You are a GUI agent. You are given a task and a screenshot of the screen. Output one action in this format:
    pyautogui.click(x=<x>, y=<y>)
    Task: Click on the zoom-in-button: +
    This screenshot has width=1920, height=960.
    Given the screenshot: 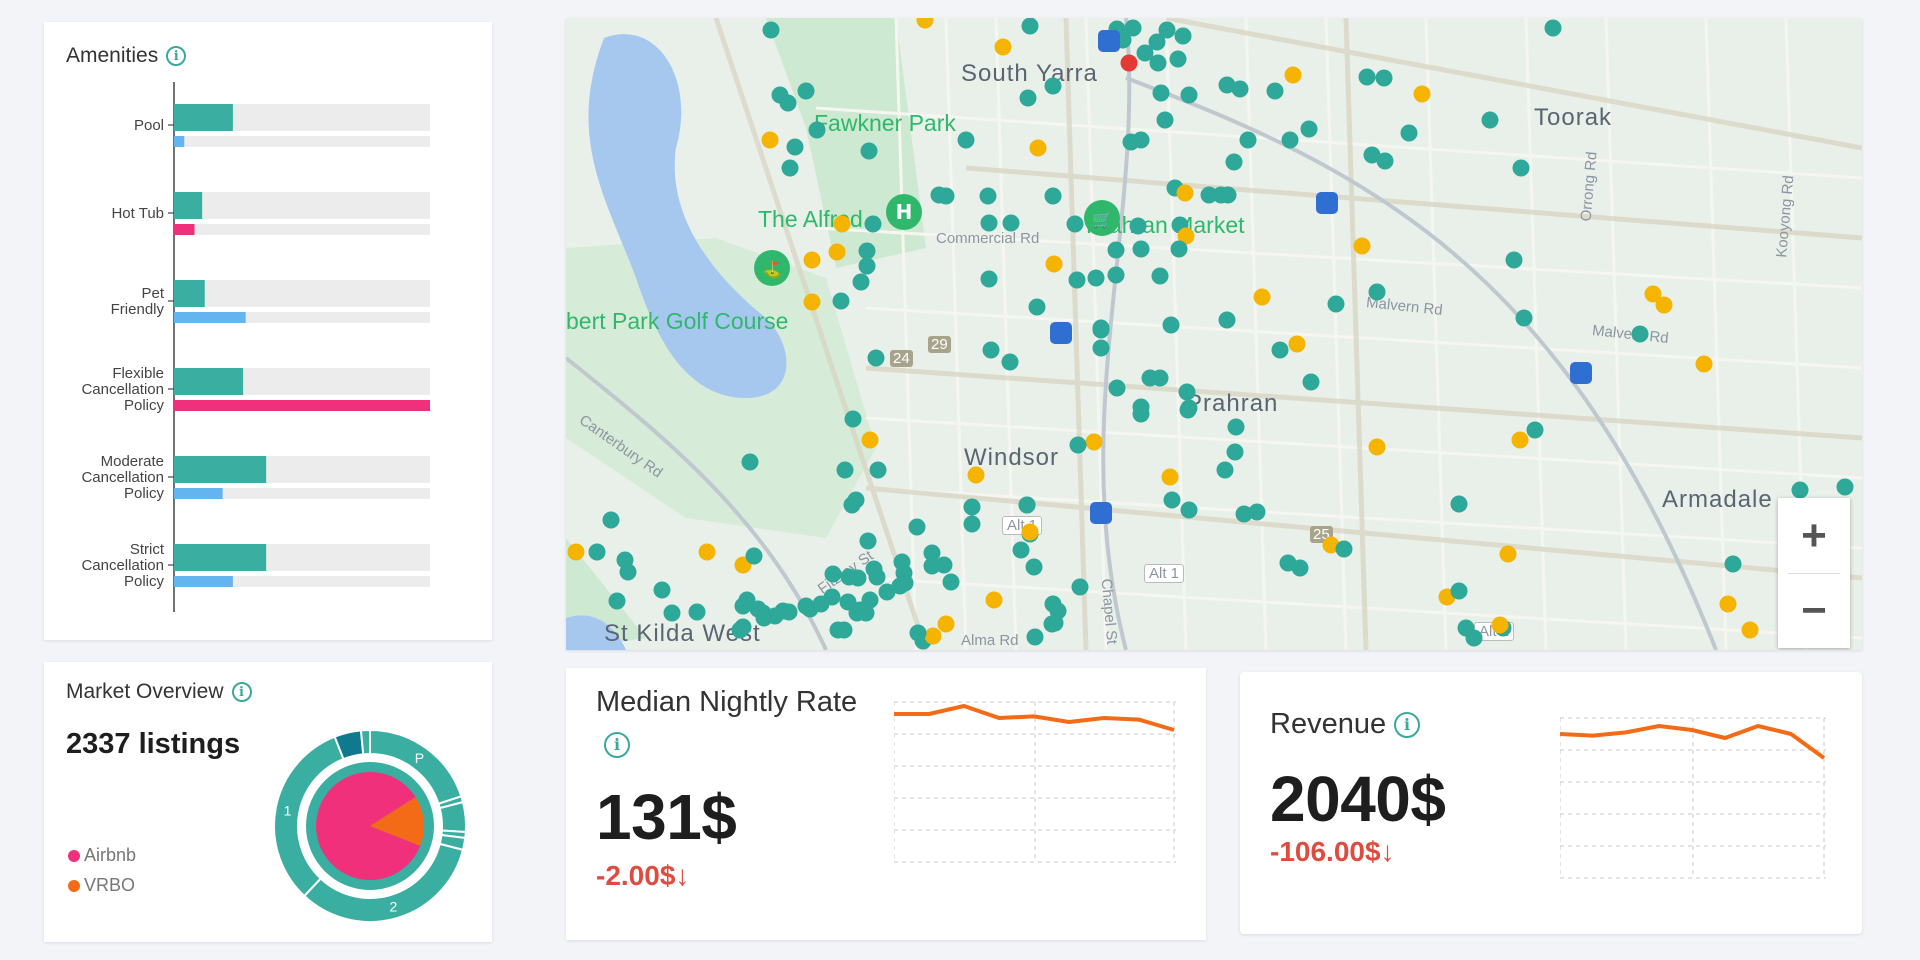 What is the action you would take?
    pyautogui.click(x=1814, y=535)
    